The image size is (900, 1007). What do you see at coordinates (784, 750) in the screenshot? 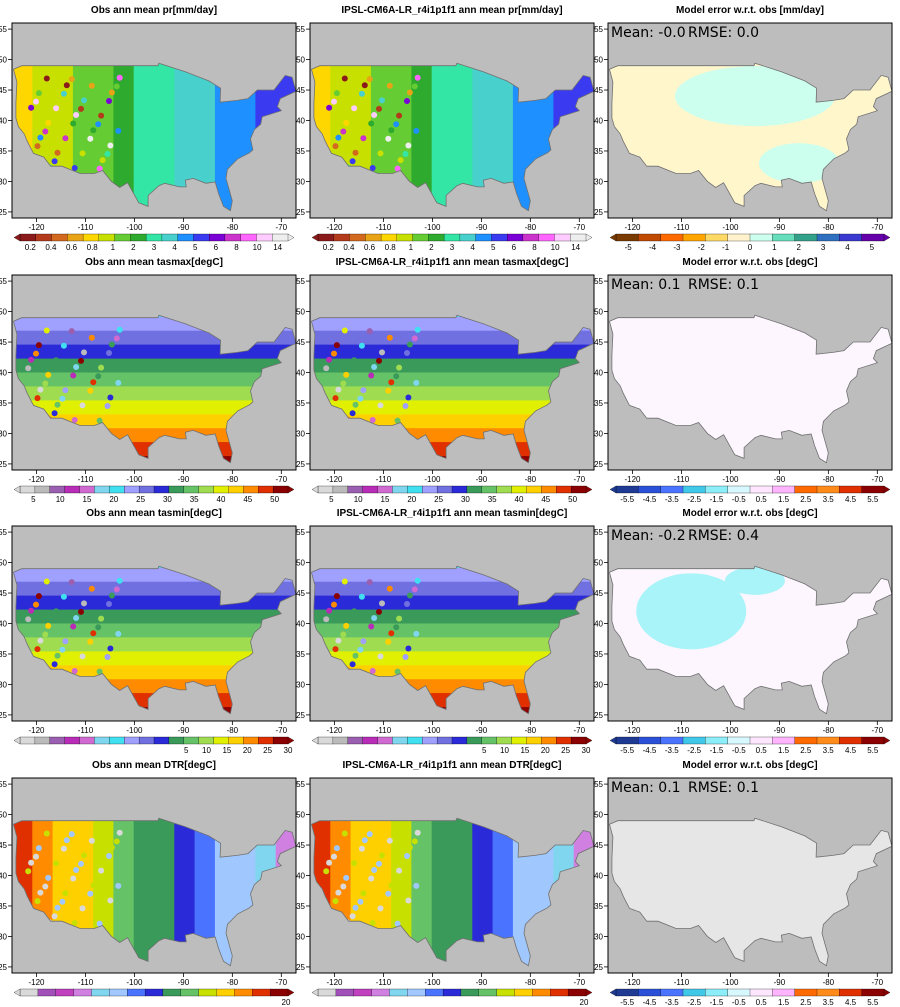
I see `colorbar-label: 1.5` at bounding box center [784, 750].